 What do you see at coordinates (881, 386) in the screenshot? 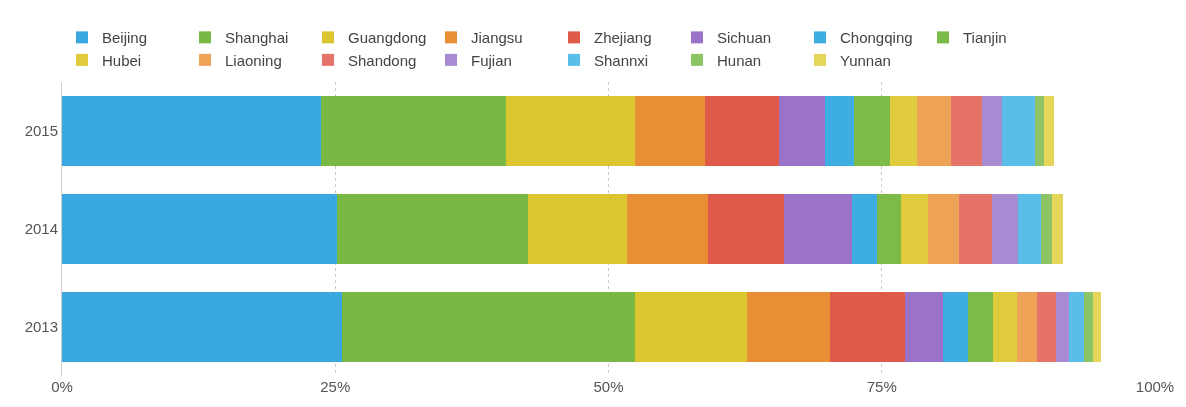
I see `x-tick-label: 75%` at bounding box center [881, 386].